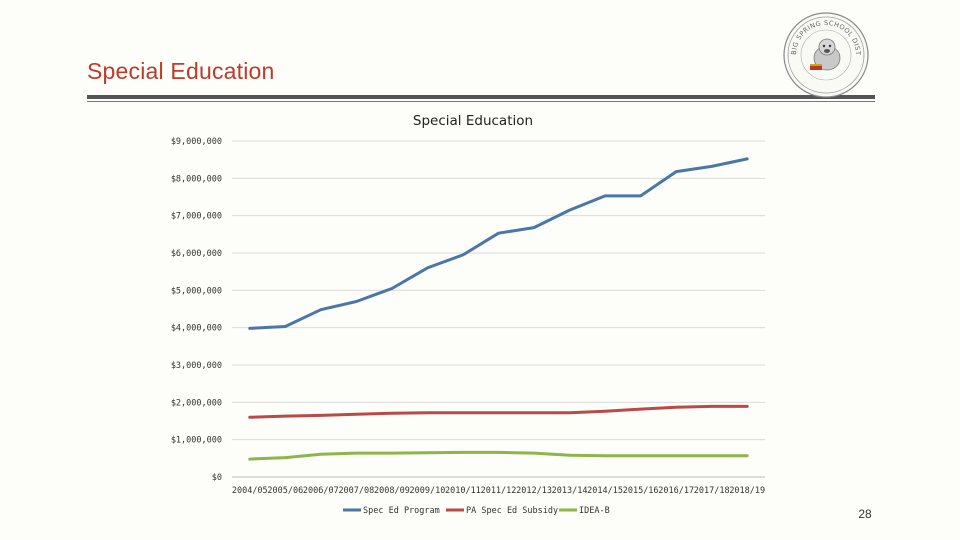 This screenshot has width=960, height=540. I want to click on legend-label: PA Spec Ed Subsidy, so click(512, 511).